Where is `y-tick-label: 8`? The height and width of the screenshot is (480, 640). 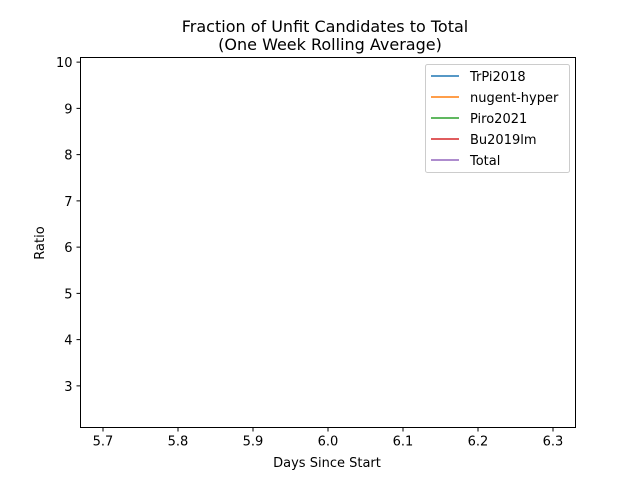 y-tick-label: 8 is located at coordinates (68, 156).